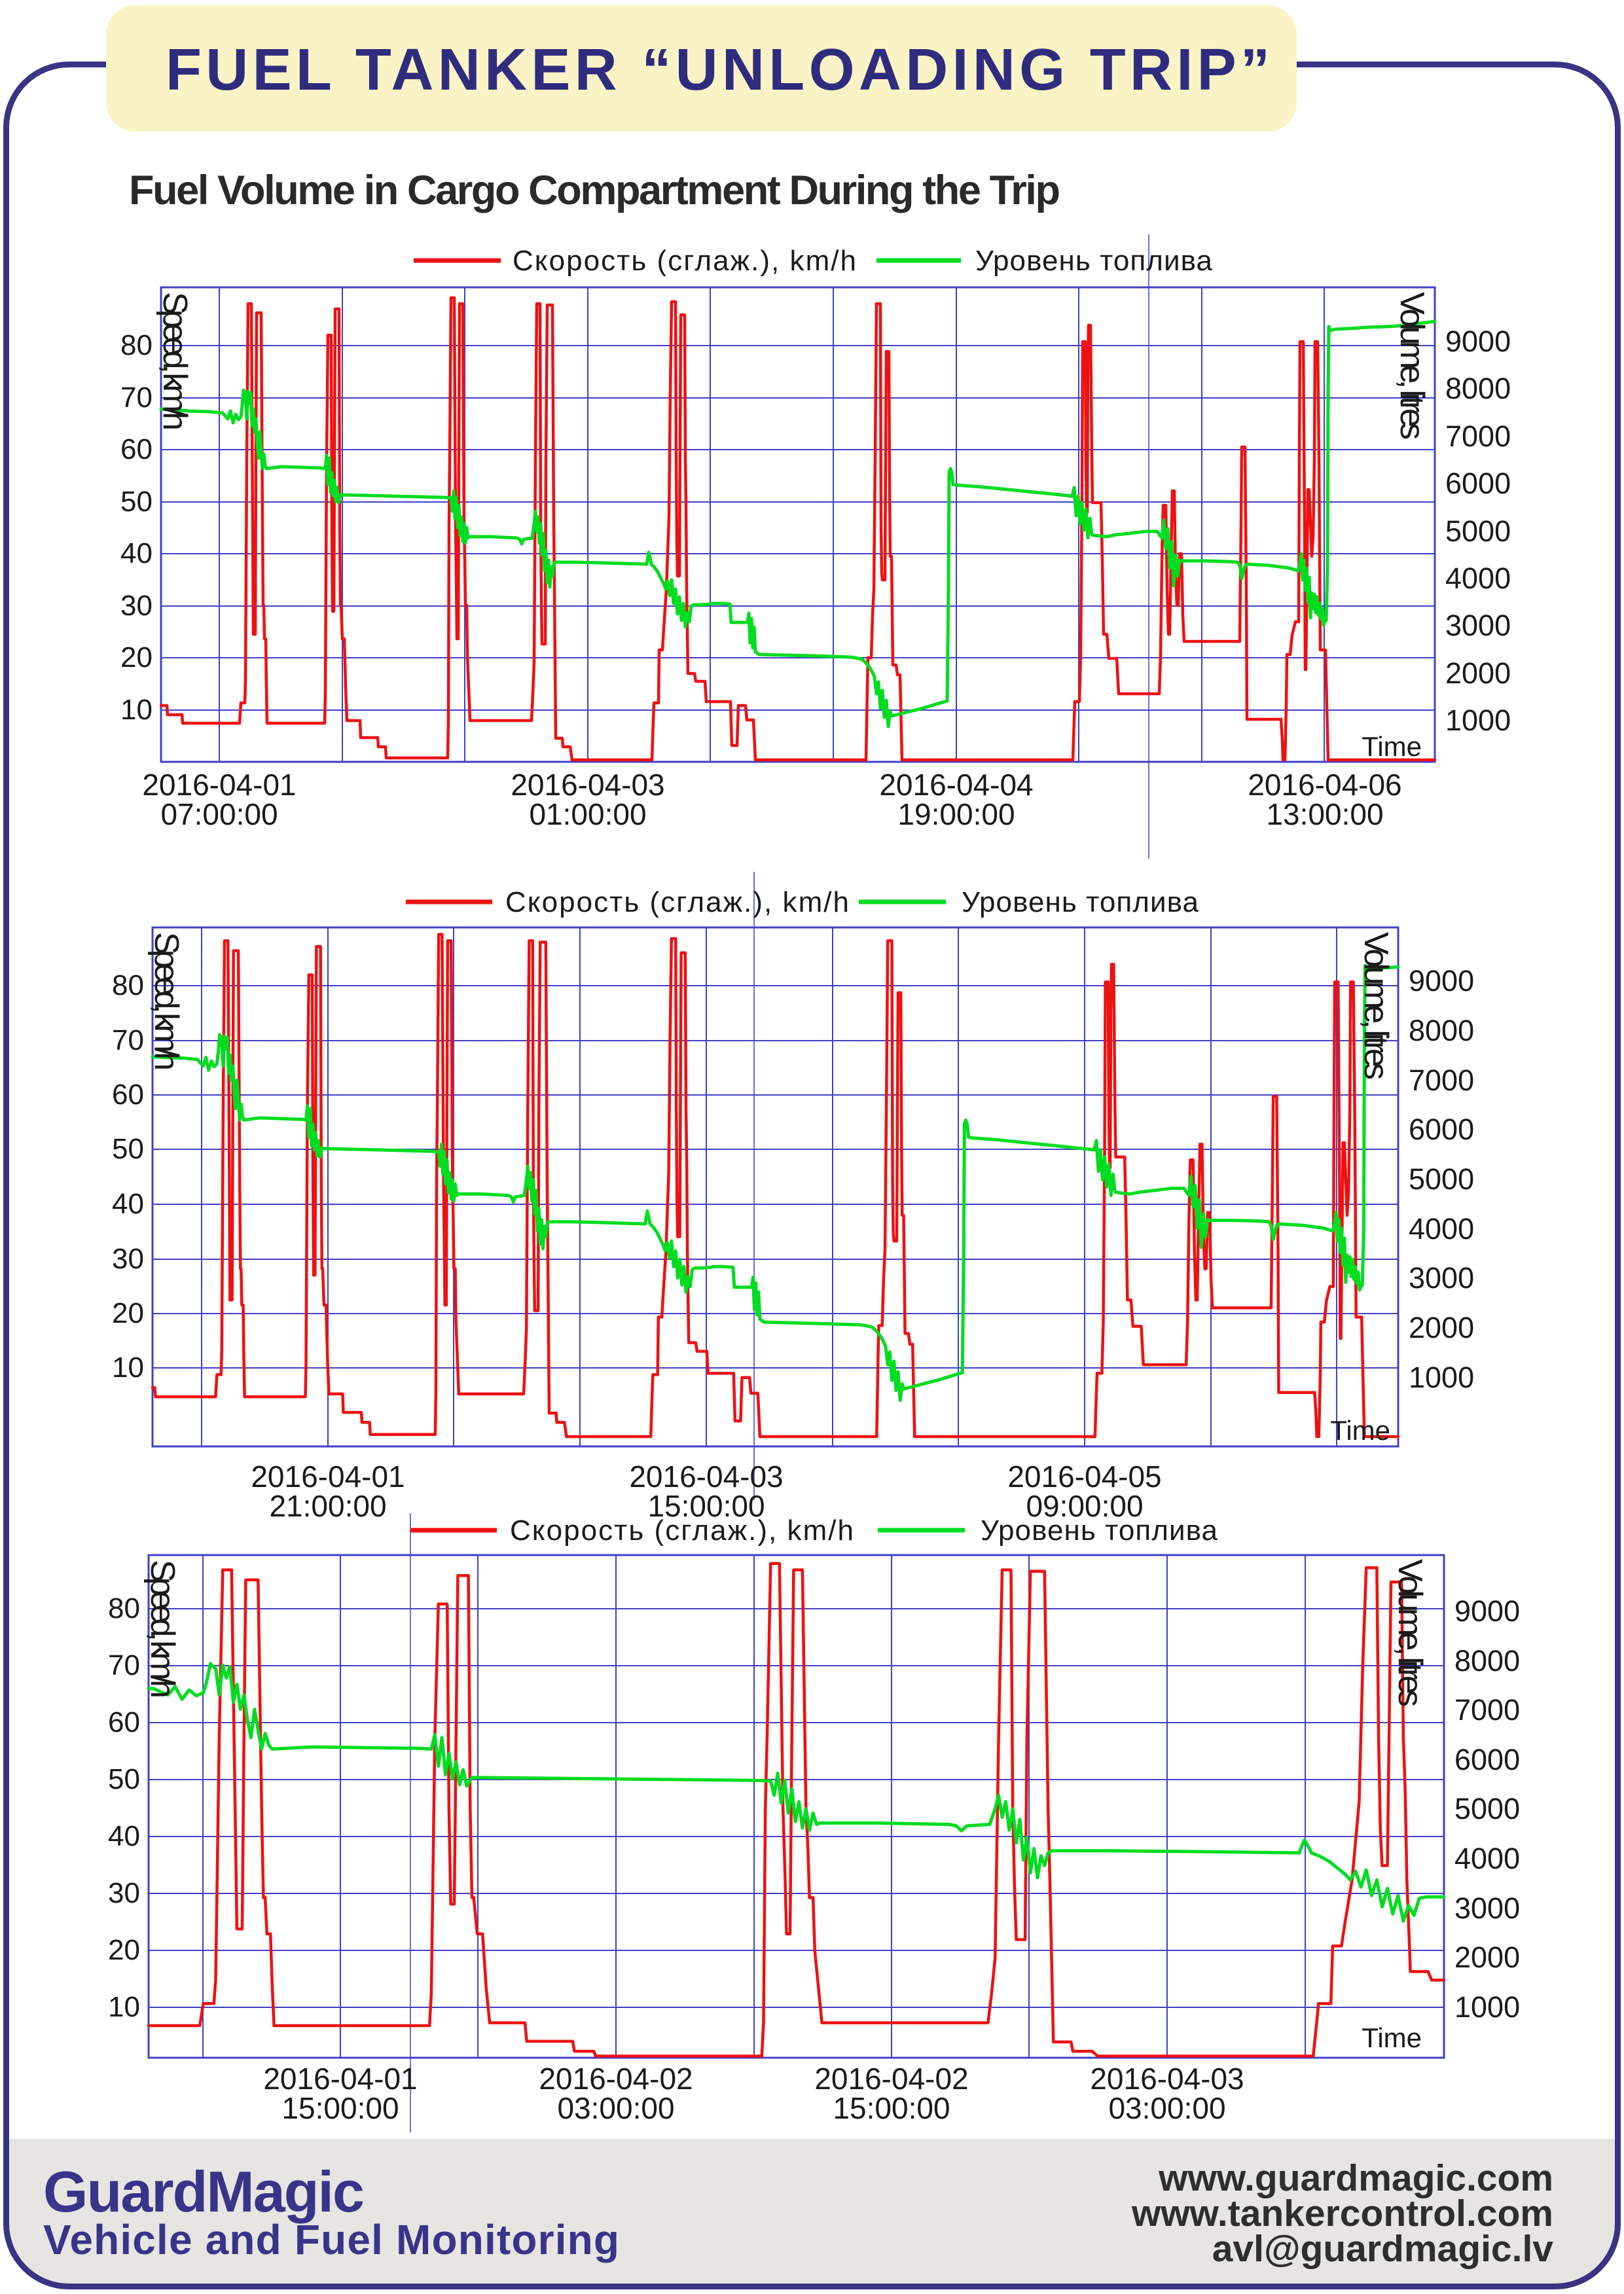 This screenshot has height=2294, width=1624. Describe the element at coordinates (331, 2239) in the screenshot. I see `svg-text: Vehicle and Fuel Monitoring` at that location.